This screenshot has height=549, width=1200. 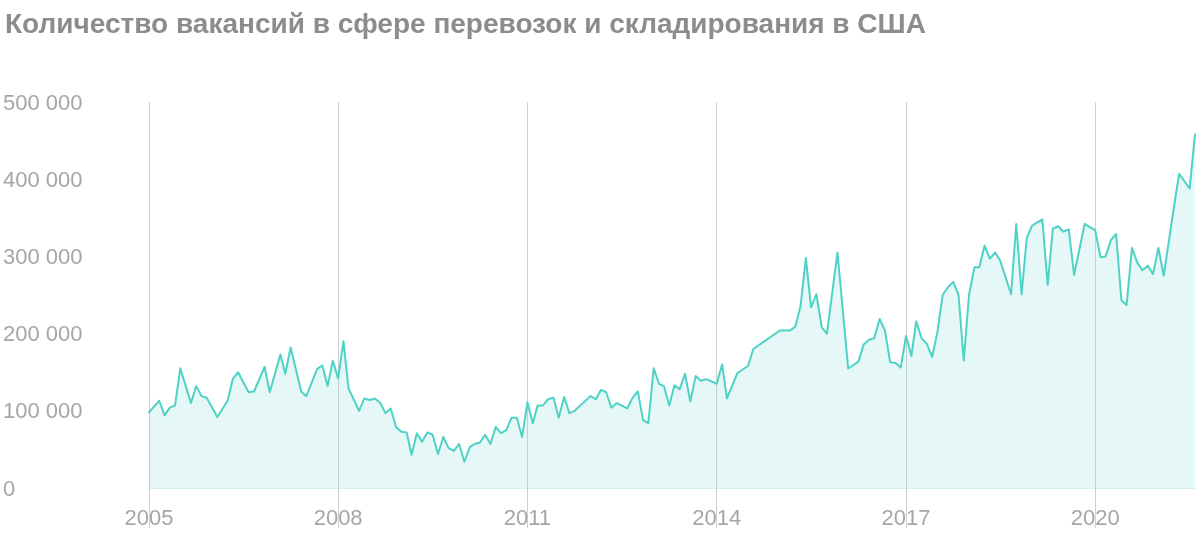 I want to click on x-tick-label: 2005, so click(x=149, y=517).